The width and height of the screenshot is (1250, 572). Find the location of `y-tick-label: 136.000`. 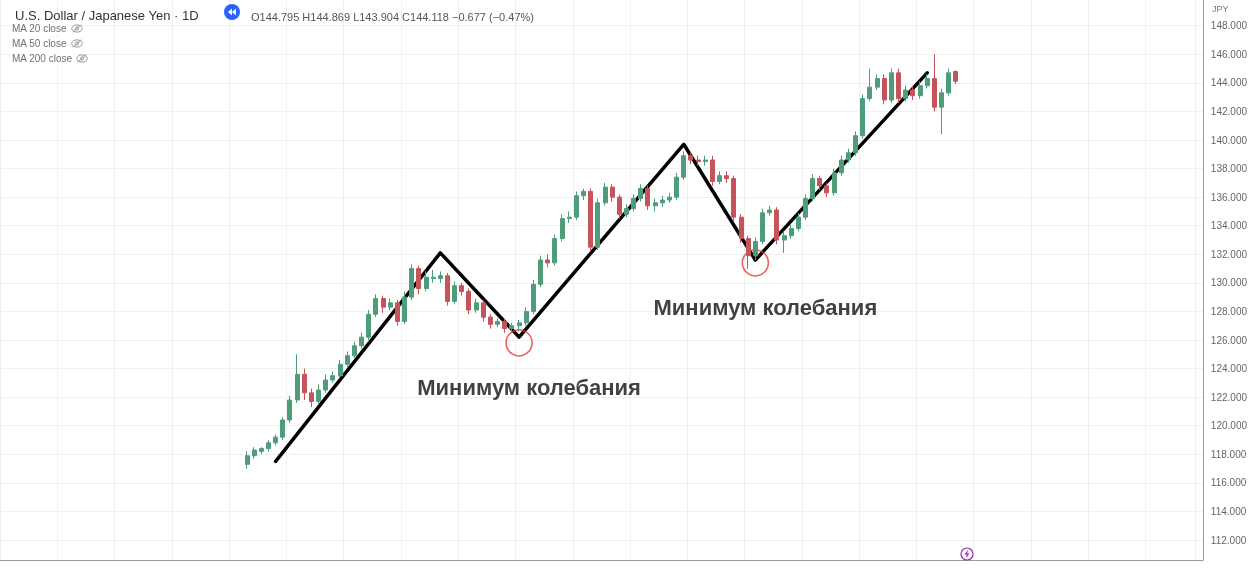

y-tick-label: 136.000 is located at coordinates (1229, 197).